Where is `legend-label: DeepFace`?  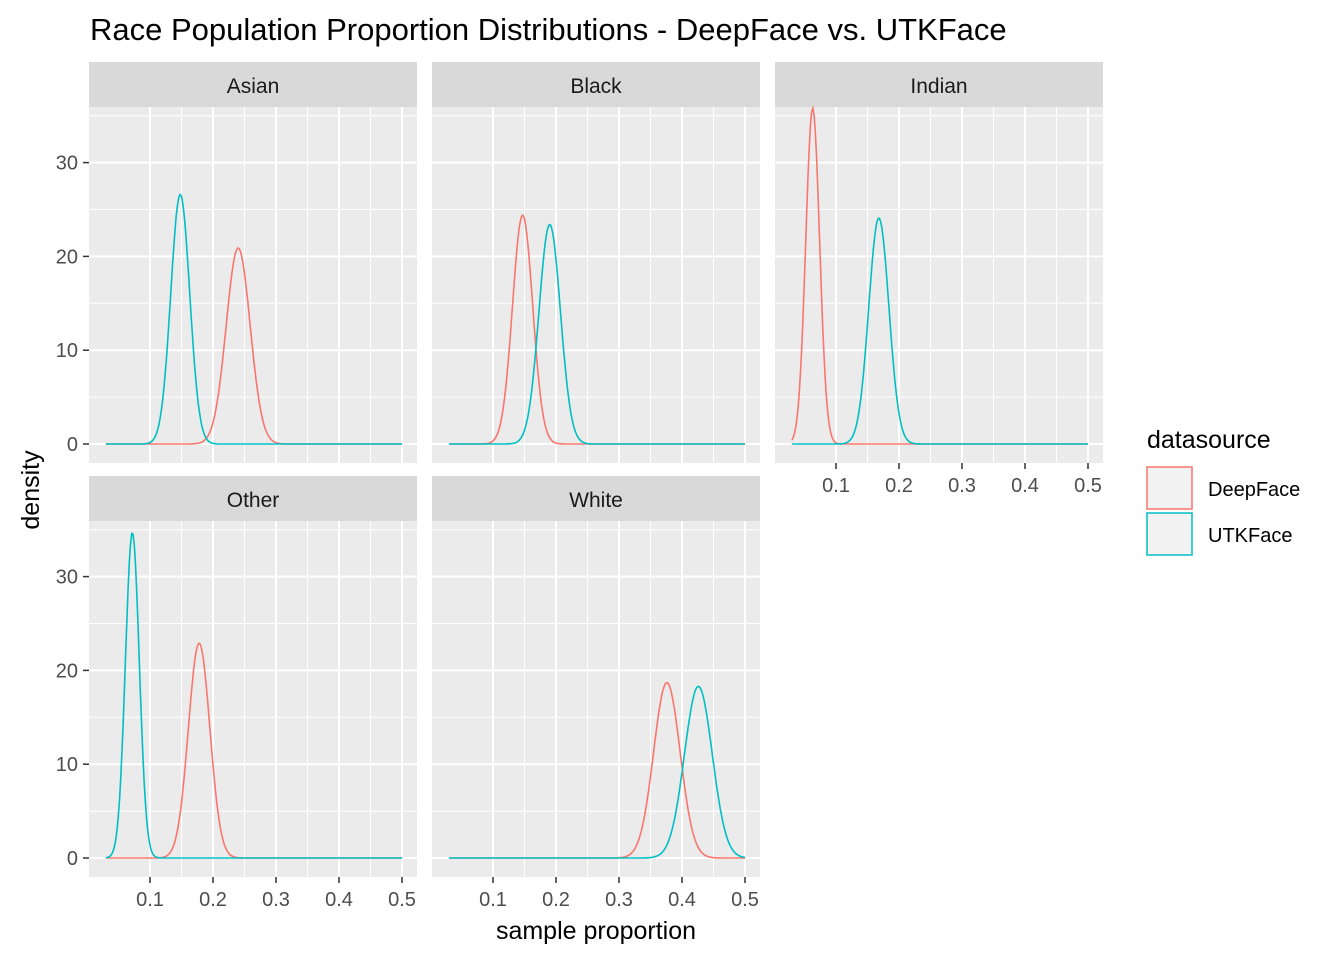
legend-label: DeepFace is located at coordinates (1254, 490).